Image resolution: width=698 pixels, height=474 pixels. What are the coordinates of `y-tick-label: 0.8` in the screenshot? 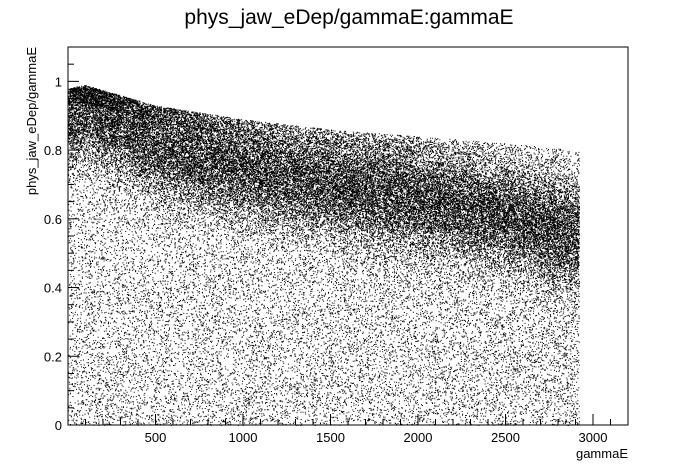 It's located at (53, 150).